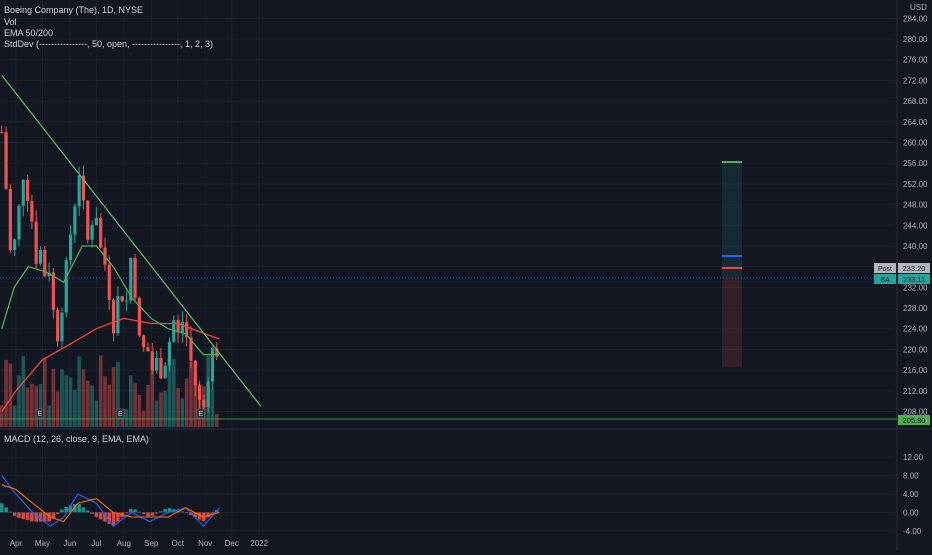 The width and height of the screenshot is (932, 555). Describe the element at coordinates (914, 420) in the screenshot. I see `price-tag-value: 205.80` at that location.